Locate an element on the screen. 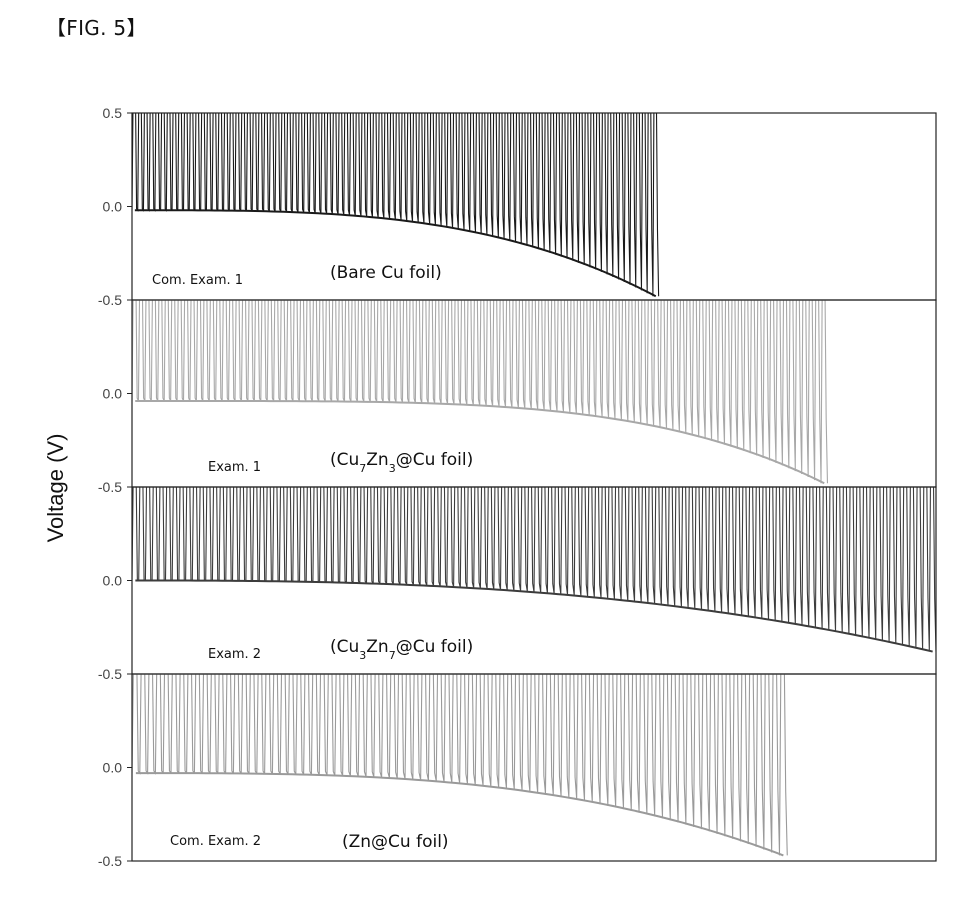 This screenshot has height=898, width=953. panel-4-voltage-trace is located at coordinates (460, 765).